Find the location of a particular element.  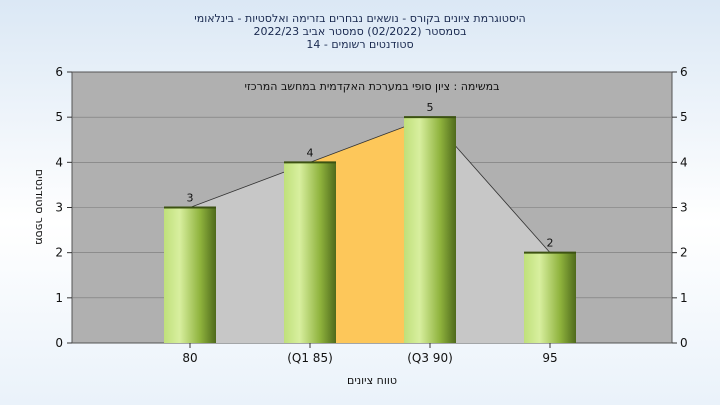

data-label: 3 is located at coordinates (190, 198).